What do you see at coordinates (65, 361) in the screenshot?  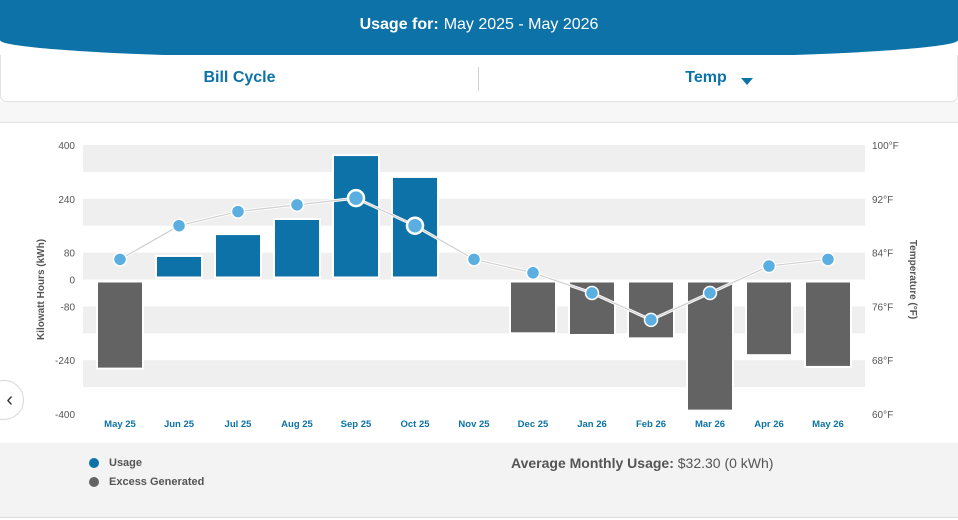 I see `y-tick-label: -240` at bounding box center [65, 361].